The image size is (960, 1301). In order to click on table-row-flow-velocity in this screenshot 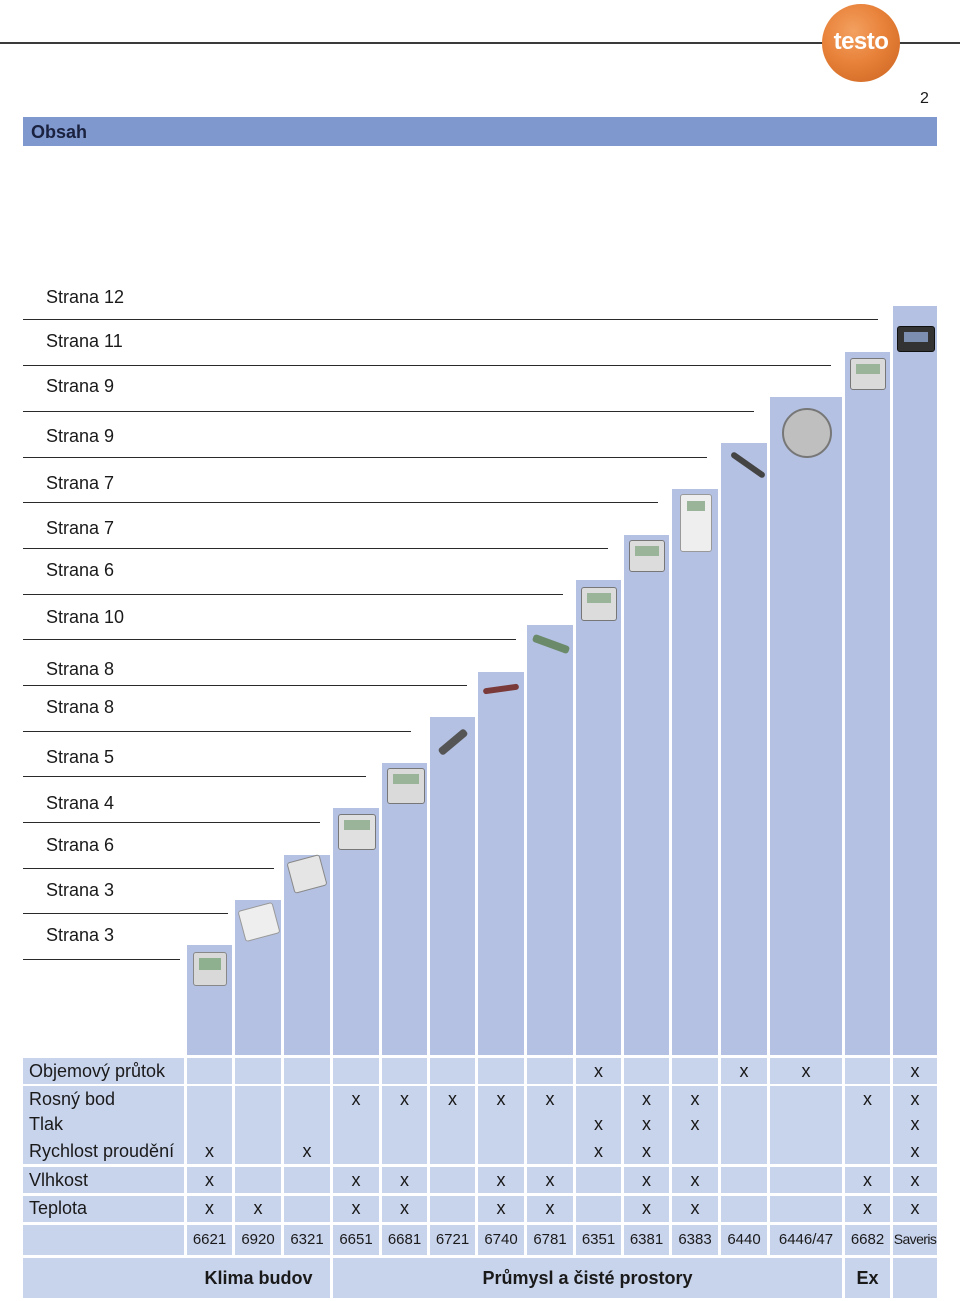, I will do `click(480, 1151)`.